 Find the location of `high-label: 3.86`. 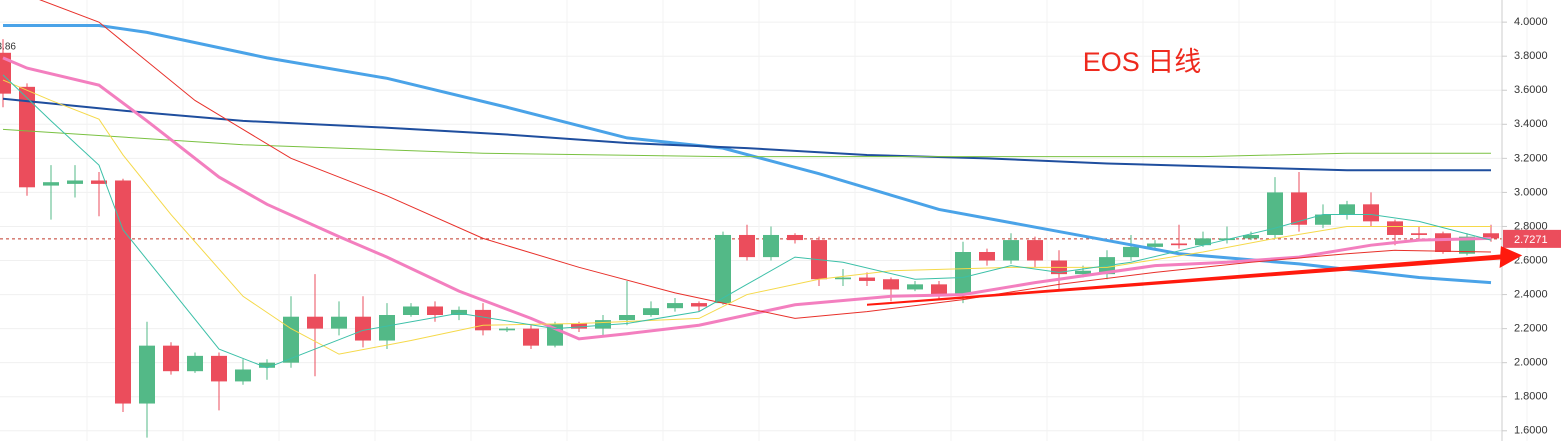

high-label: 3.86 is located at coordinates (8, 47).